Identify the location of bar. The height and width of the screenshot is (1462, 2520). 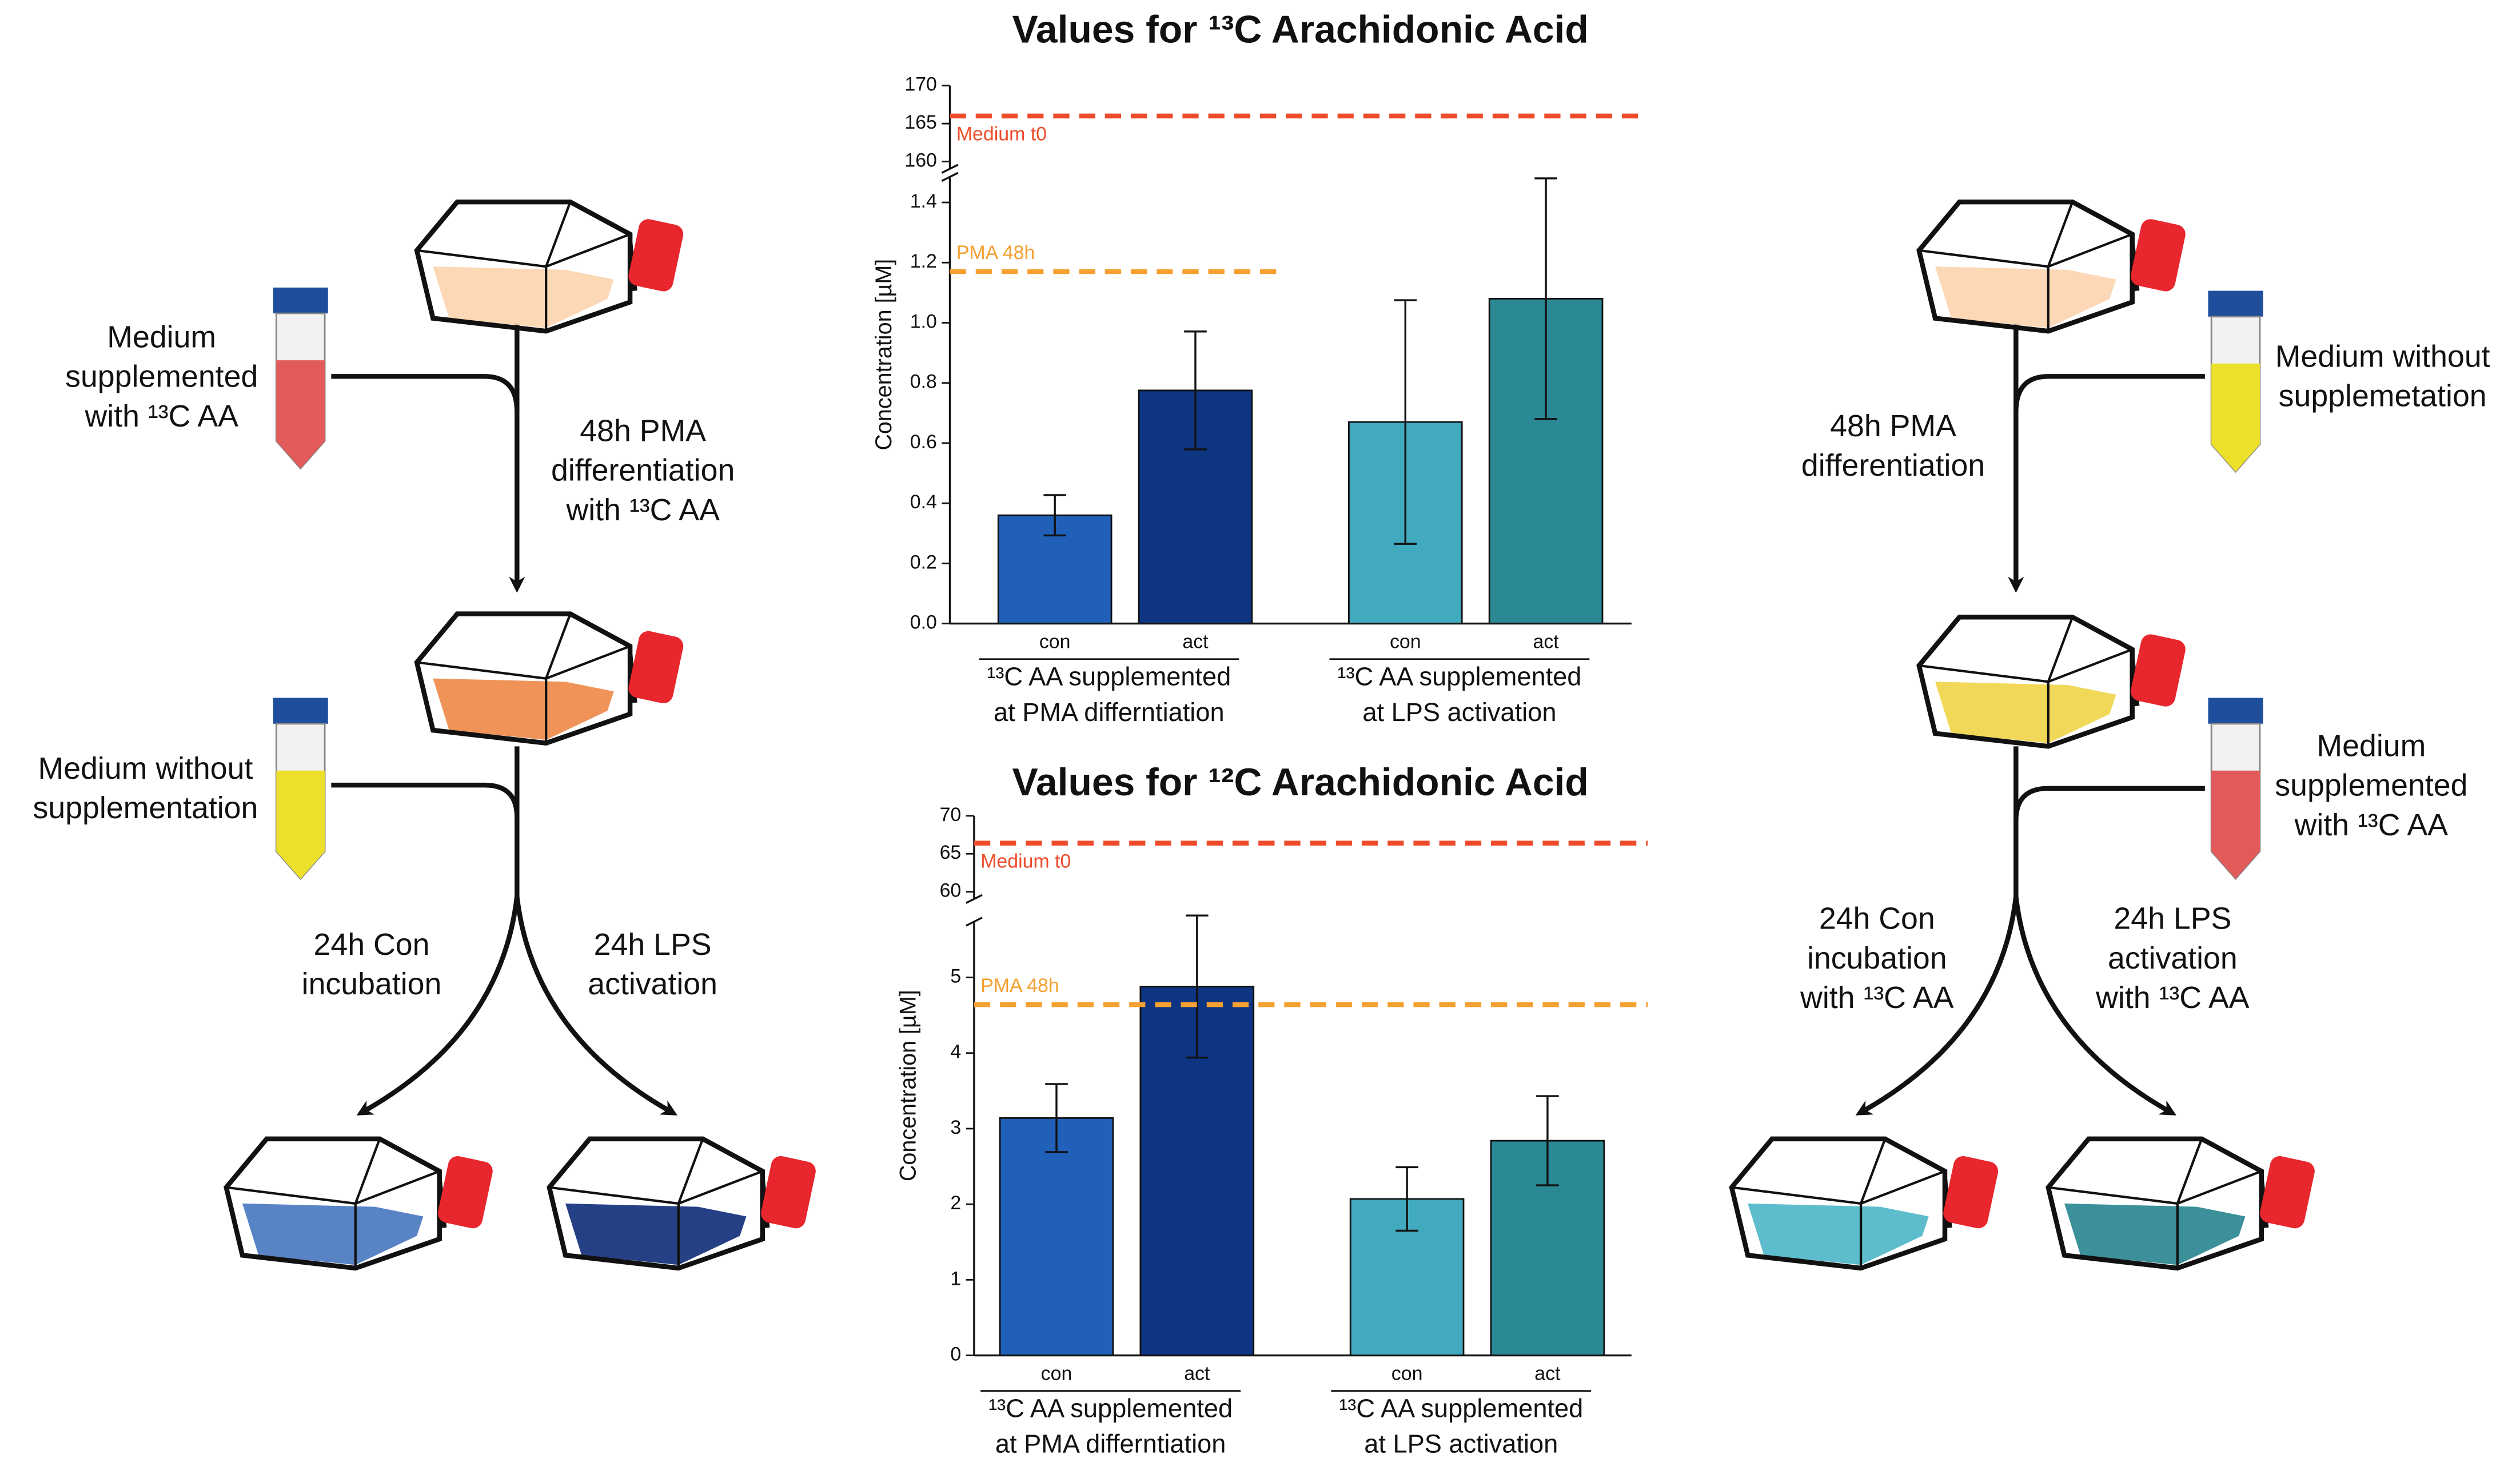
(1056, 1236).